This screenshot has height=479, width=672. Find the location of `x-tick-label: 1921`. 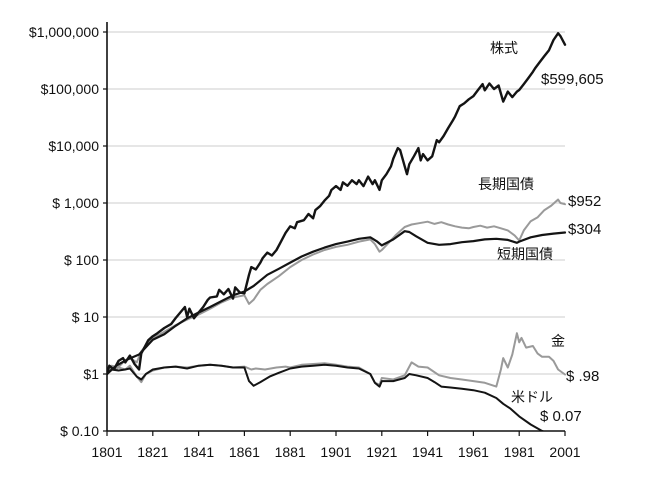

x-tick-label: 1921 is located at coordinates (381, 452).